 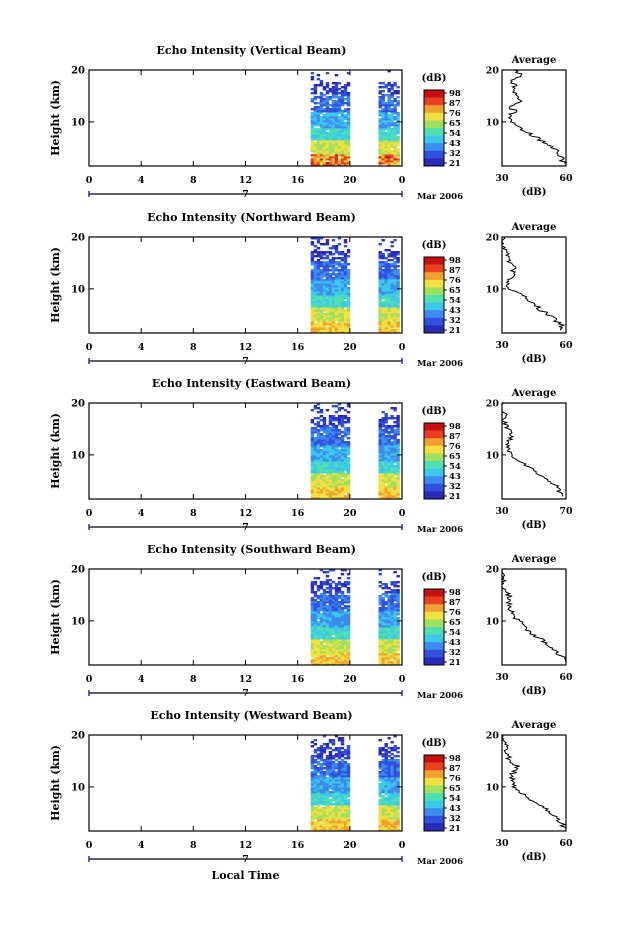 I want to click on colorbar-label: 43, so click(x=455, y=643).